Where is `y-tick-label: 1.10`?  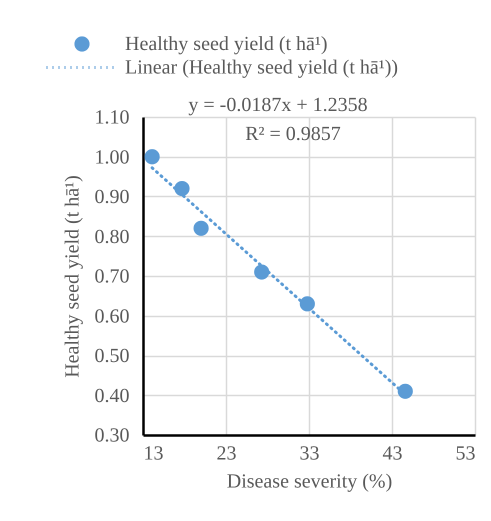 y-tick-label: 1.10 is located at coordinates (112, 117).